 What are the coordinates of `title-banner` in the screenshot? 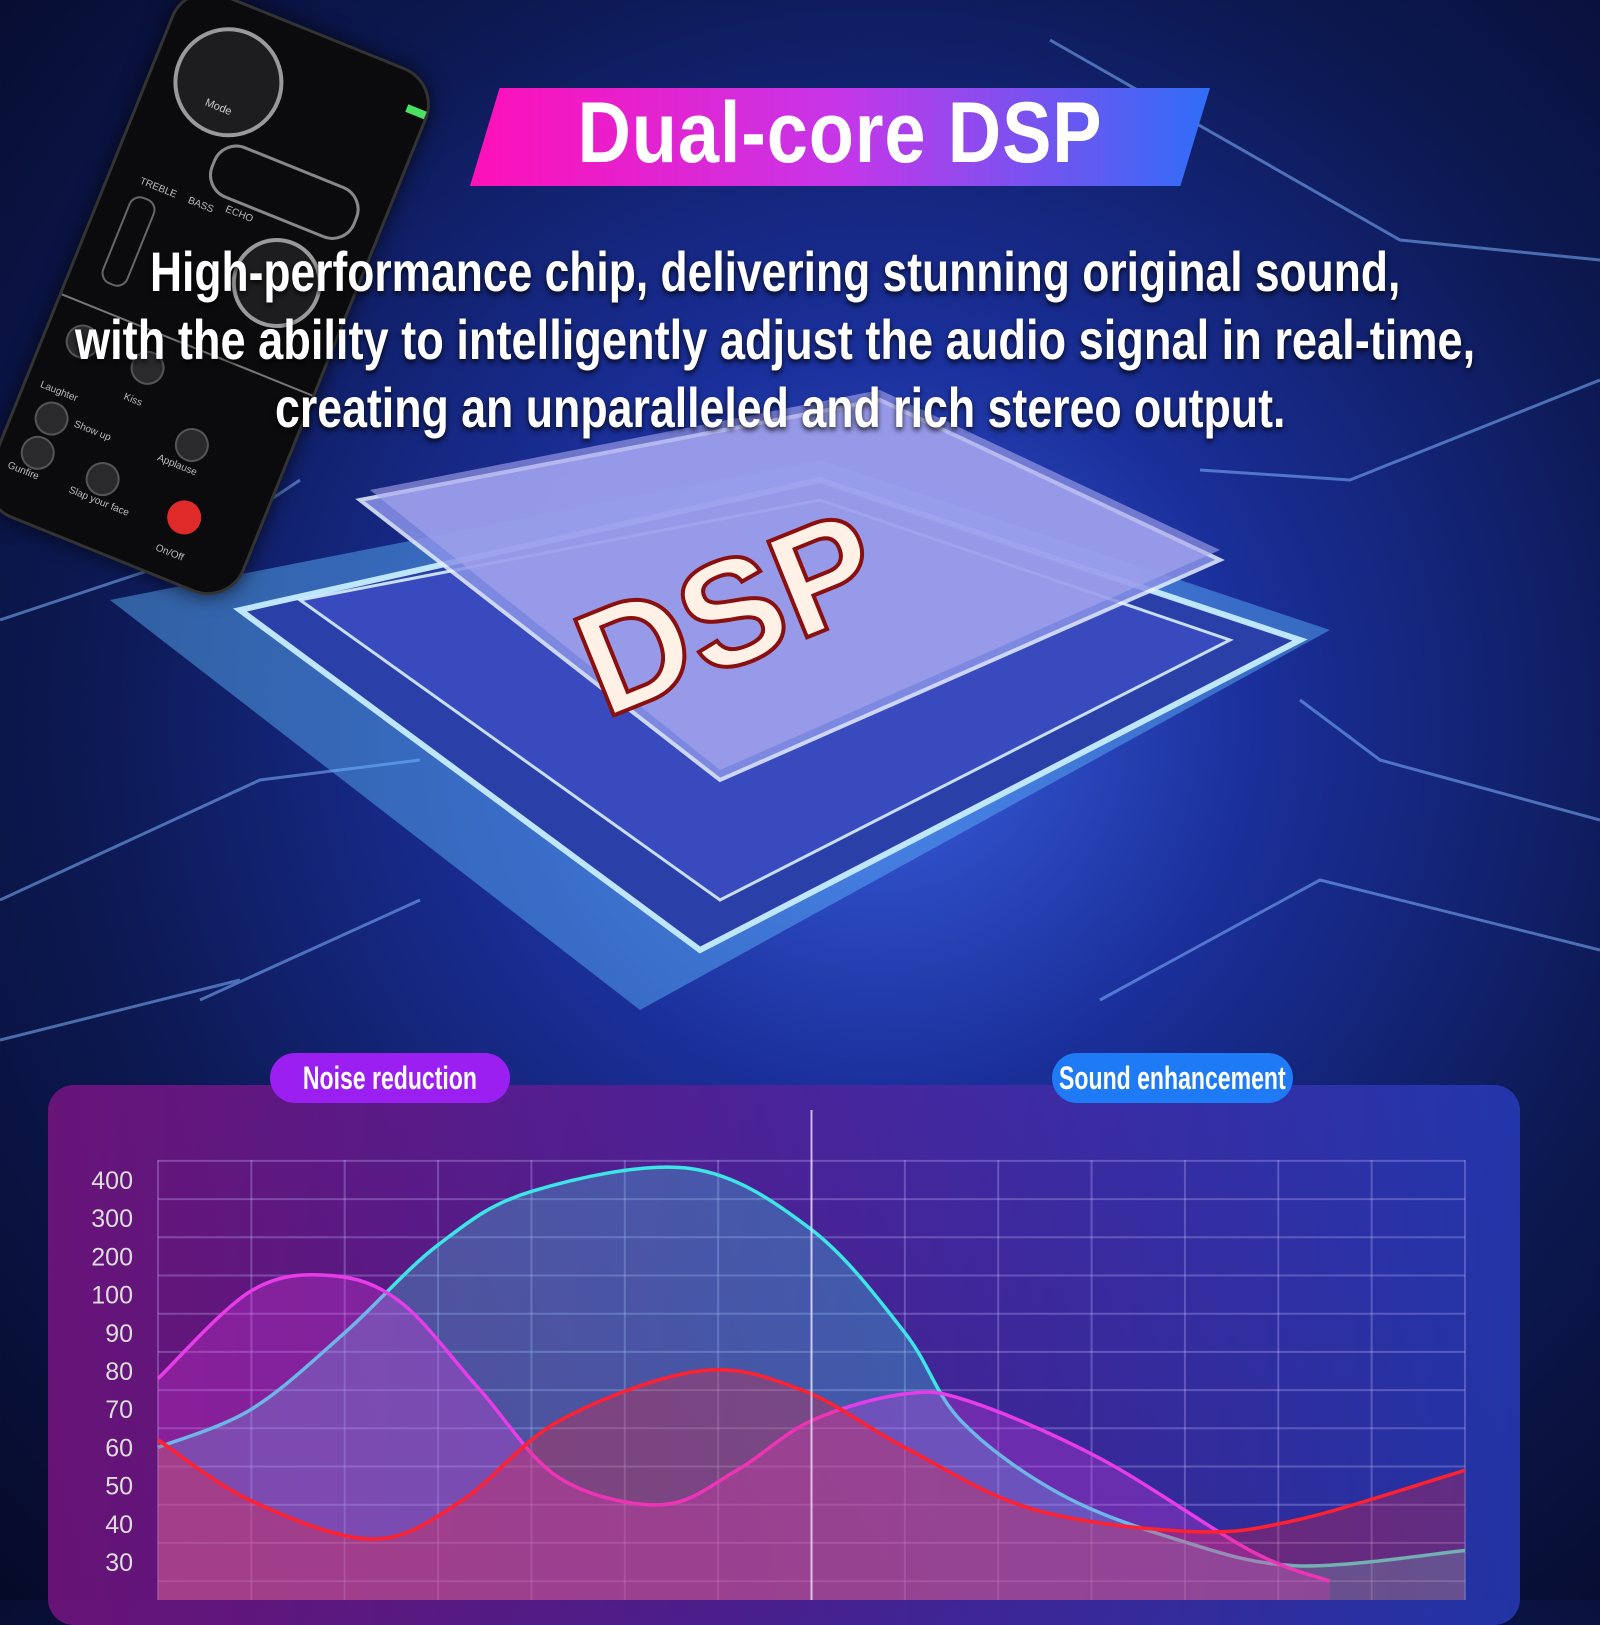 It's located at (840, 137).